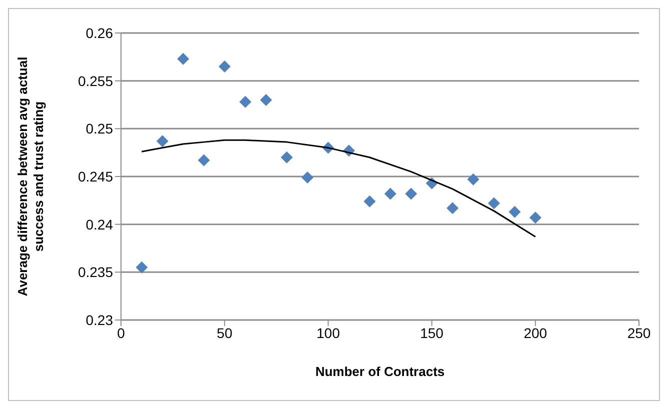 This screenshot has width=668, height=409. Describe the element at coordinates (96, 80) in the screenshot. I see `y-tick-label: 0.255` at that location.